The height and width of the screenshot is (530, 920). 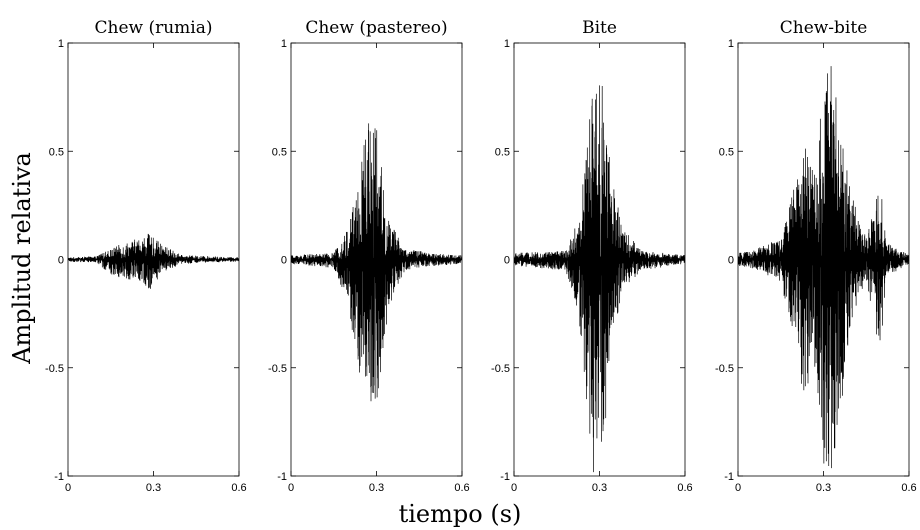 What do you see at coordinates (460, 514) in the screenshot?
I see `x-axis-label: tiempo (s)` at bounding box center [460, 514].